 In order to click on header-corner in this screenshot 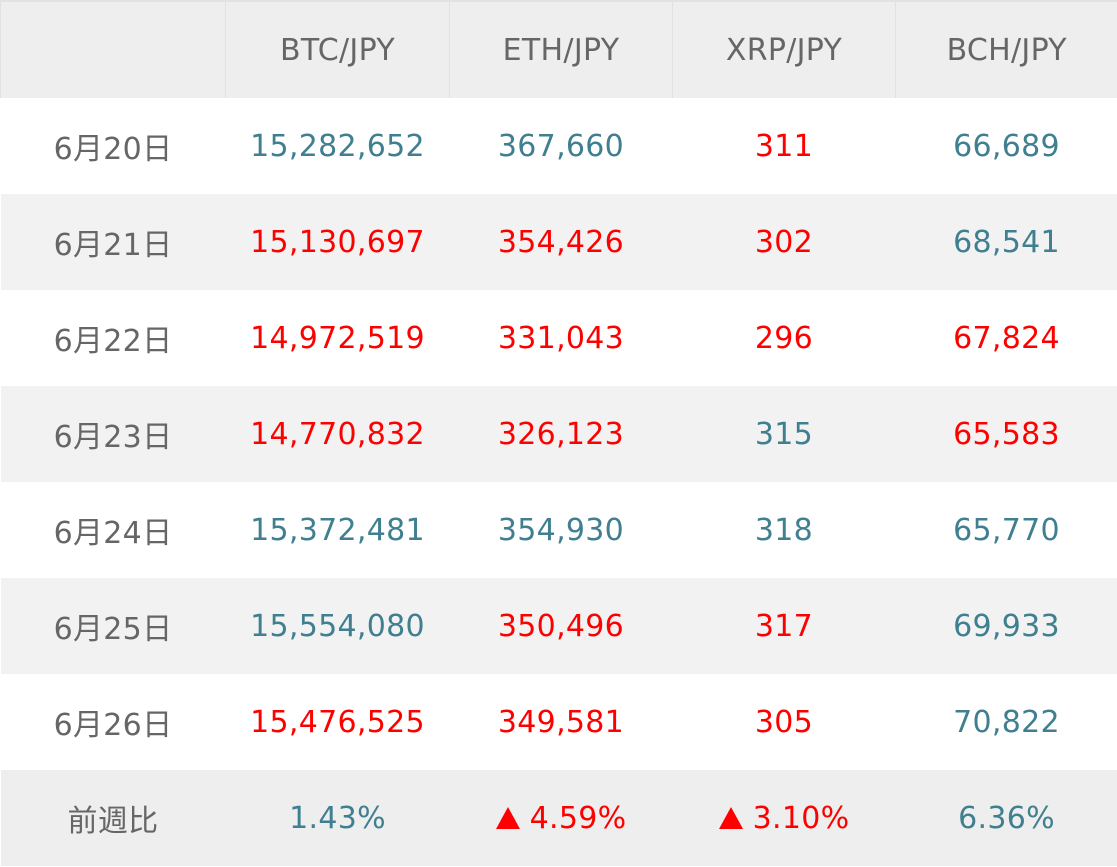, I will do `click(113, 49)`.